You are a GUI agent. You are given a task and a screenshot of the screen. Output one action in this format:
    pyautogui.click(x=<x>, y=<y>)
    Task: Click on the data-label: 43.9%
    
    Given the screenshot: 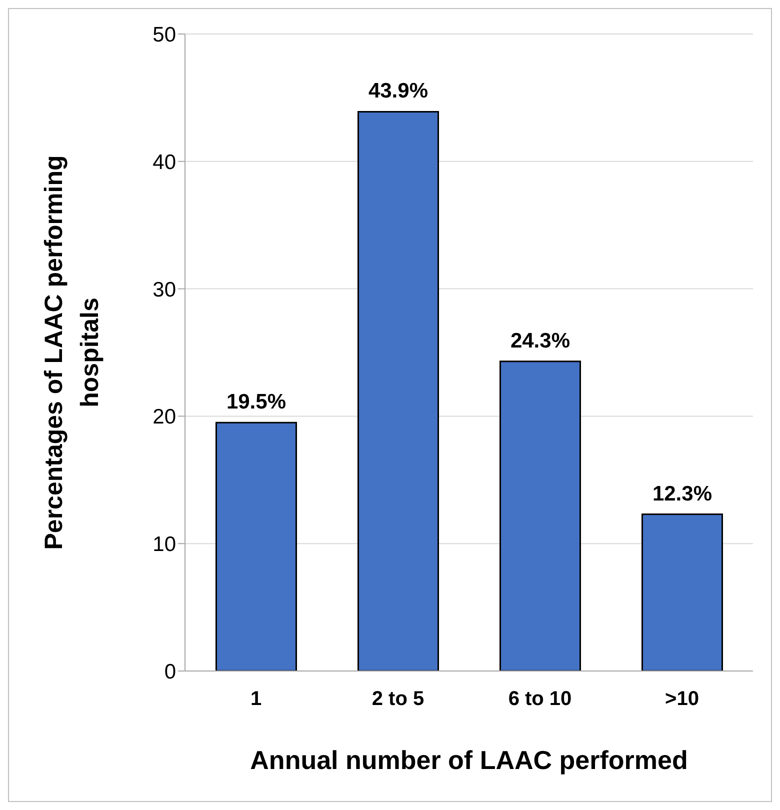 What is the action you would take?
    pyautogui.click(x=398, y=91)
    